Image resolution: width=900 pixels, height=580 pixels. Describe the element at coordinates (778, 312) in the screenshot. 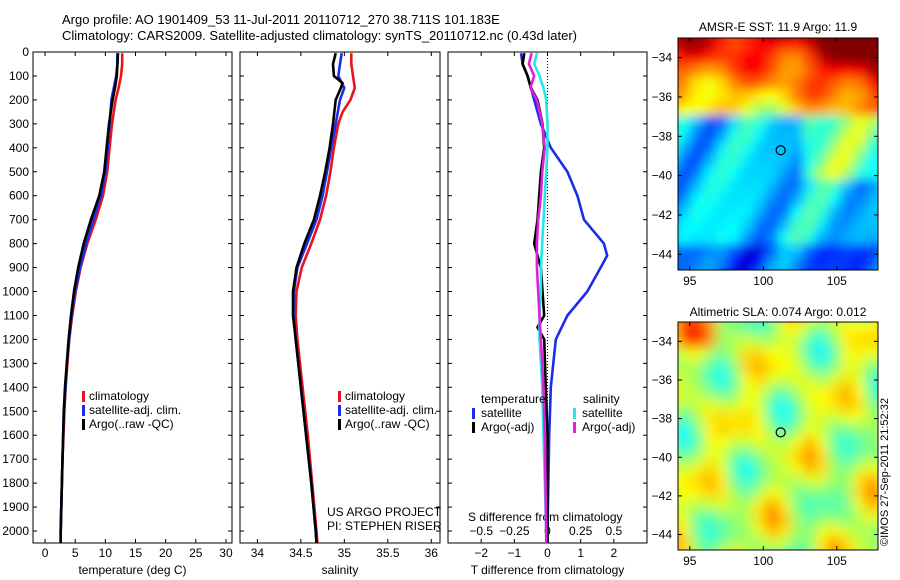

I see `map-title: Altimetric SLA: 0.074 Argo: 0.012` at that location.